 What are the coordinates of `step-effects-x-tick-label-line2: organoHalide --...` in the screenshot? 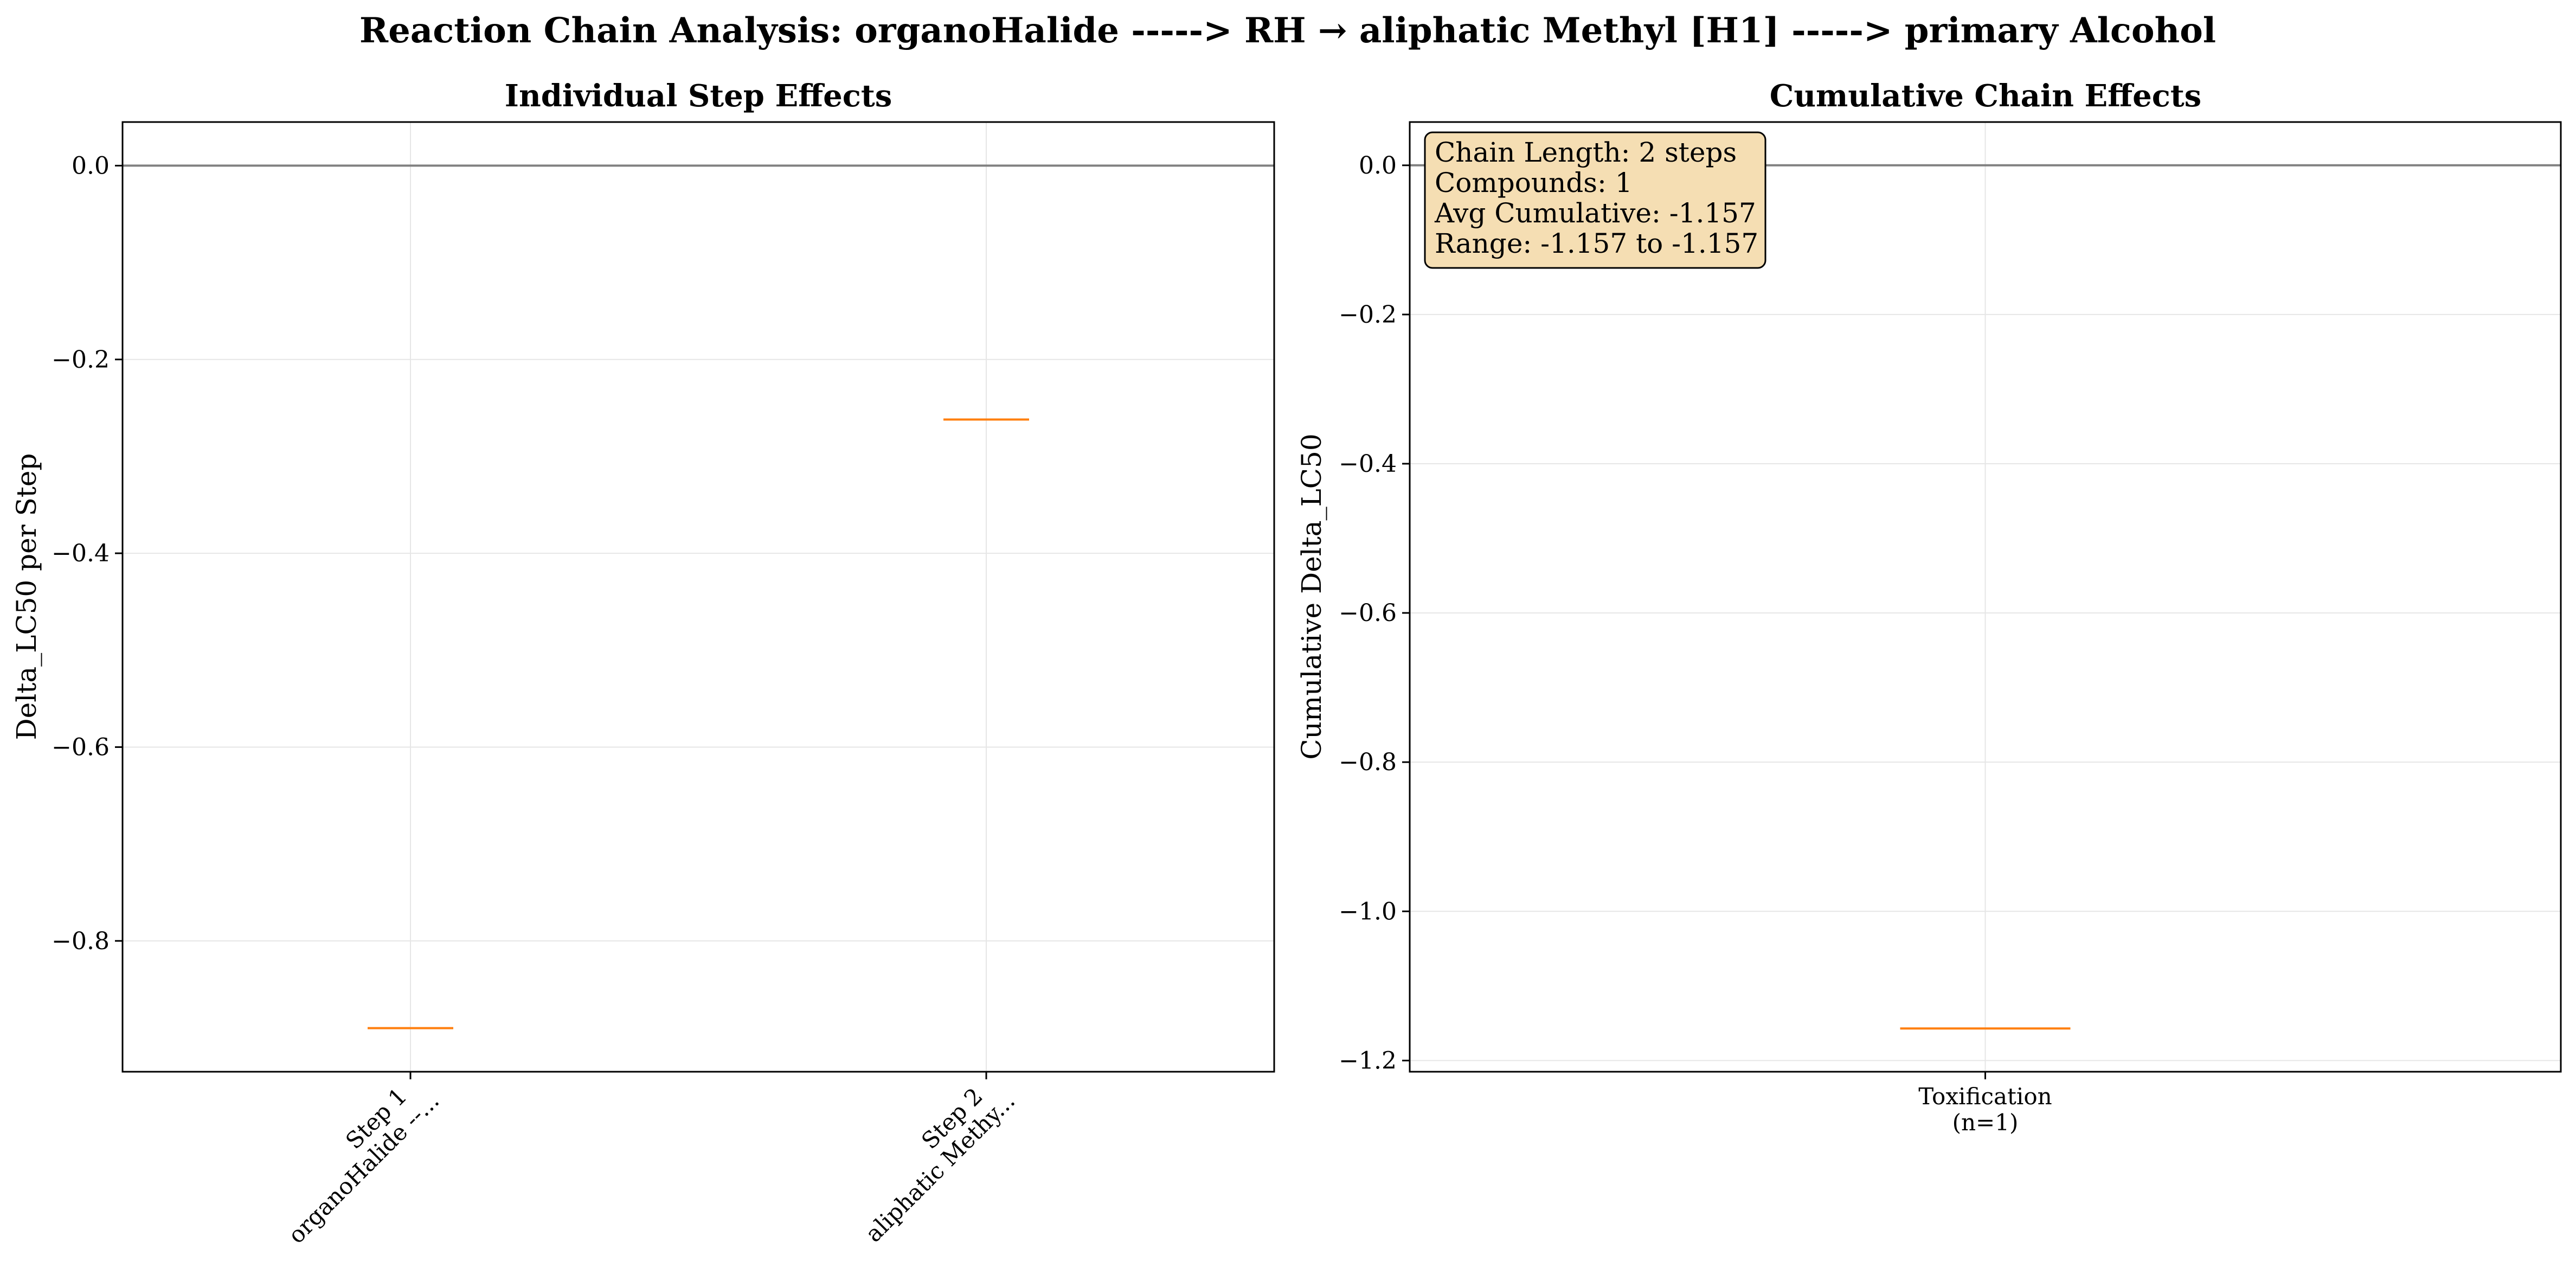 It's located at (364, 1168).